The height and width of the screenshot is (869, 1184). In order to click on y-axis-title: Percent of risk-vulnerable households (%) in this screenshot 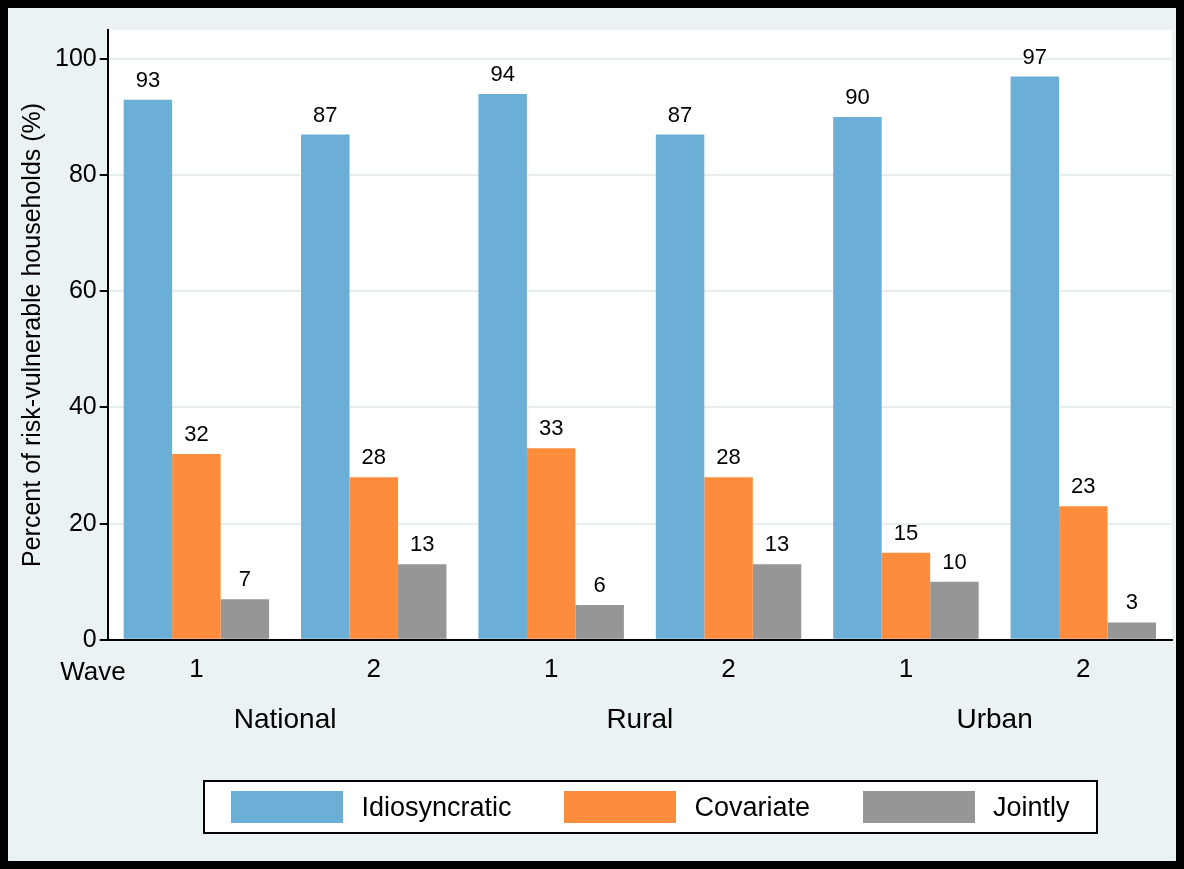, I will do `click(30, 334)`.